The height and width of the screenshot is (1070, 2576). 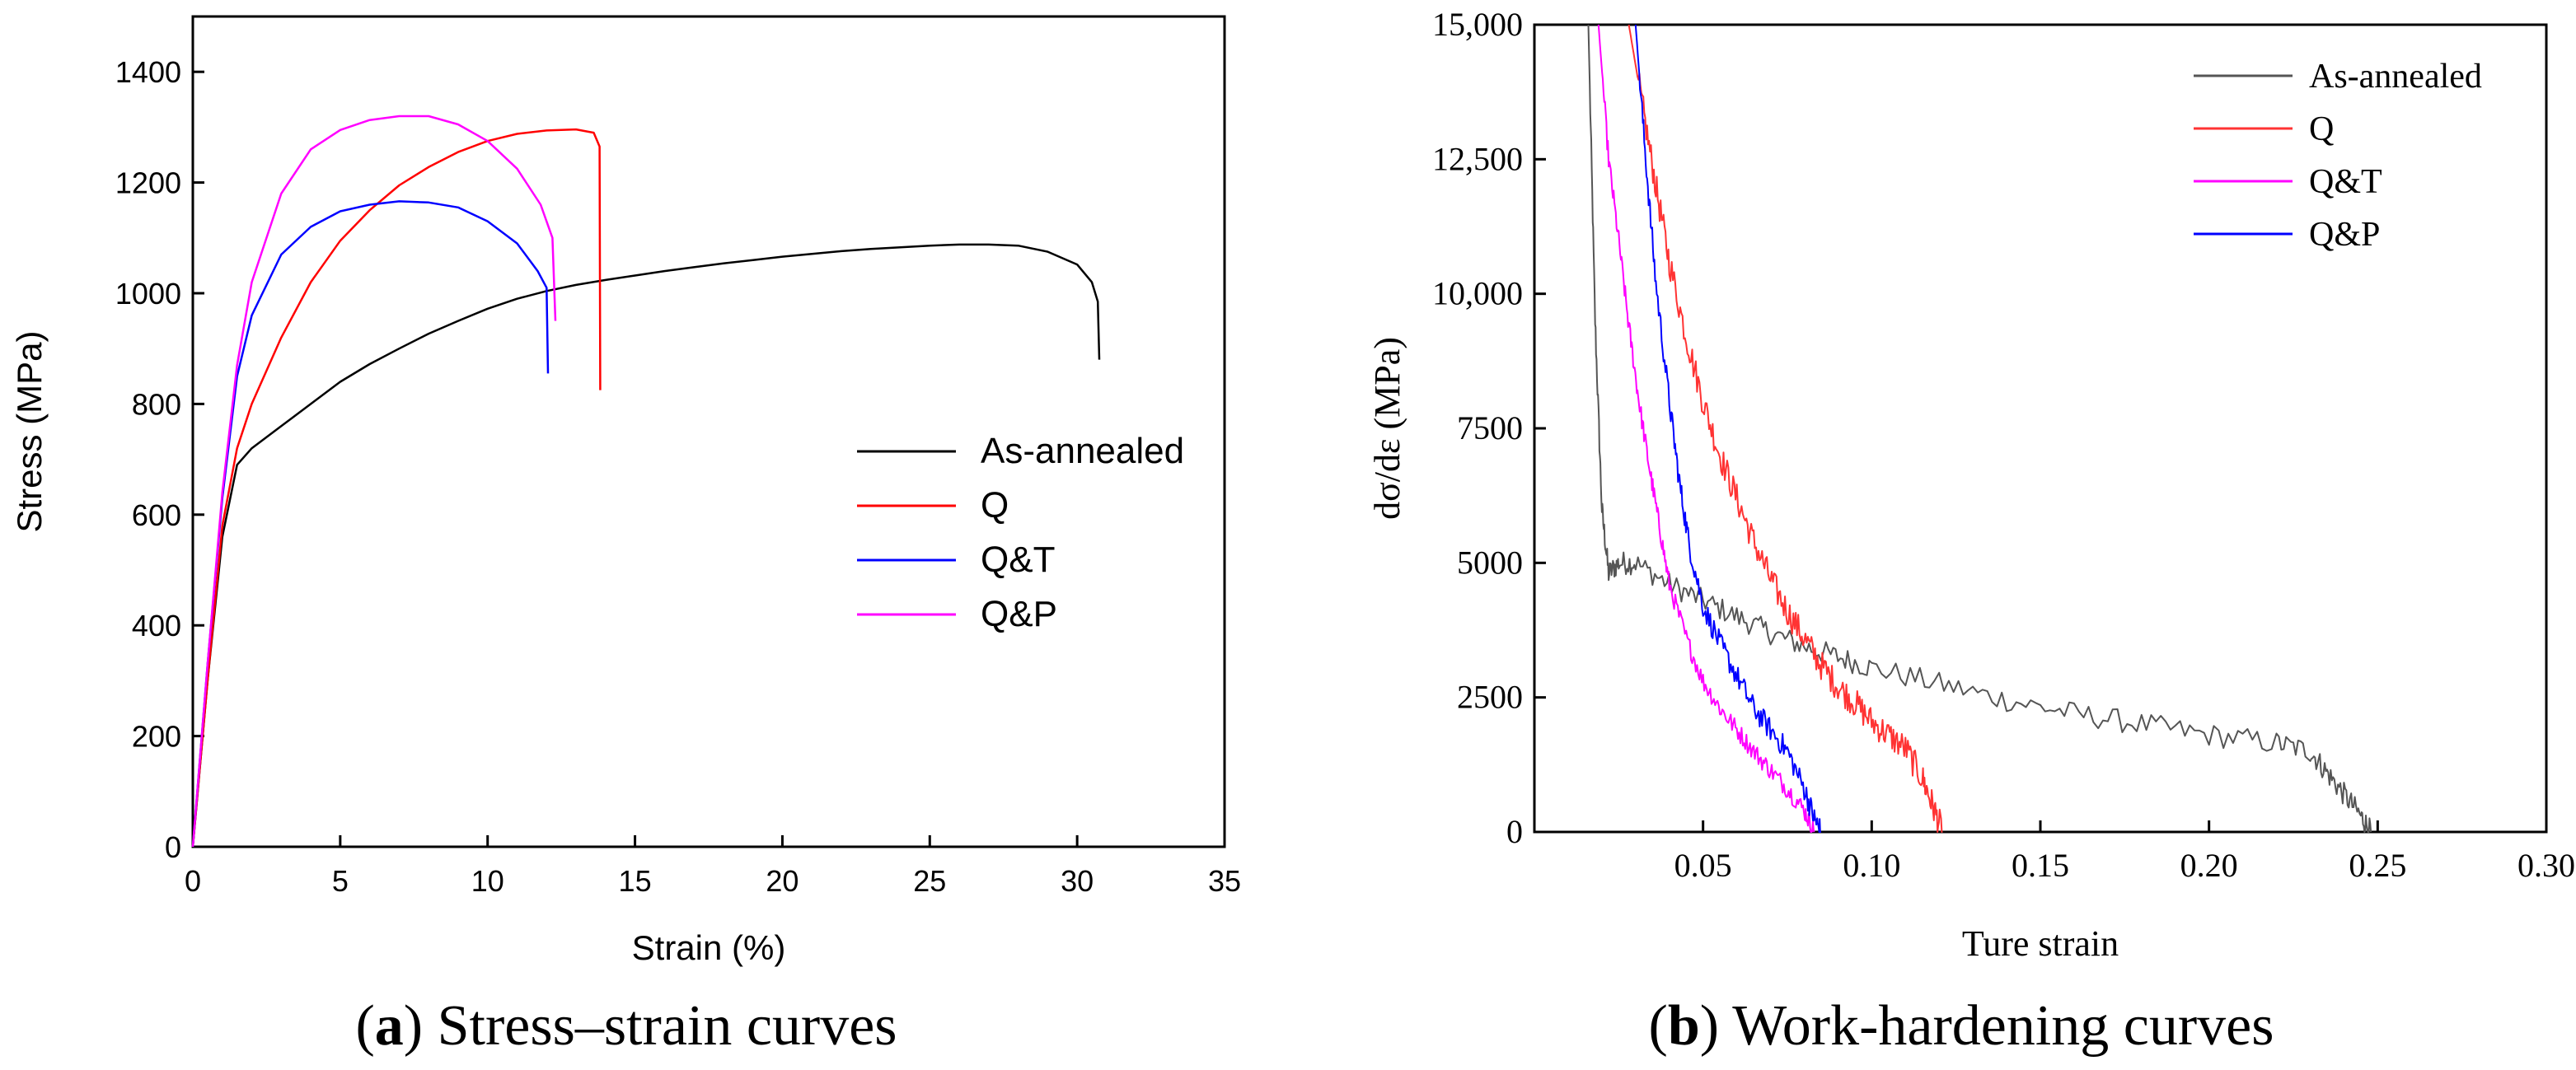 I want to click on panel-b-caption: (b) Work-hardening curves, so click(x=1961, y=1026).